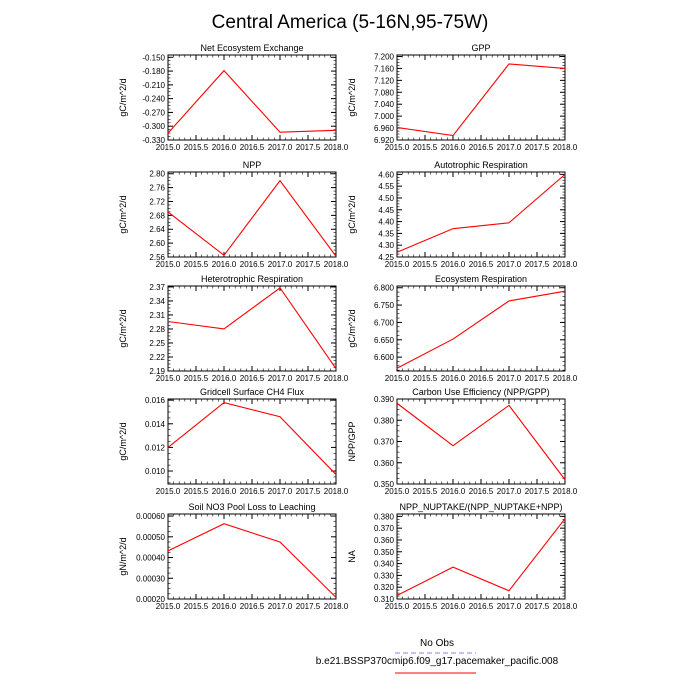 This screenshot has height=700, width=700. What do you see at coordinates (384, 399) in the screenshot?
I see `y-tick-label: 0.390` at bounding box center [384, 399].